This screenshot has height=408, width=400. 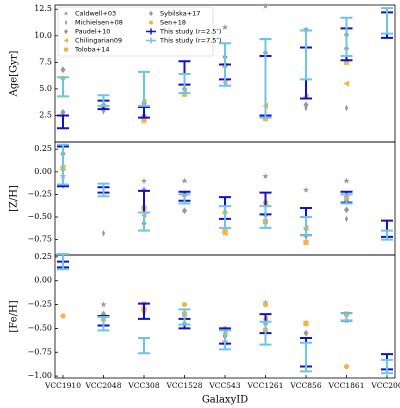 What do you see at coordinates (385, 385) in the screenshot?
I see `x-tick-label: VCC200` at bounding box center [385, 385].